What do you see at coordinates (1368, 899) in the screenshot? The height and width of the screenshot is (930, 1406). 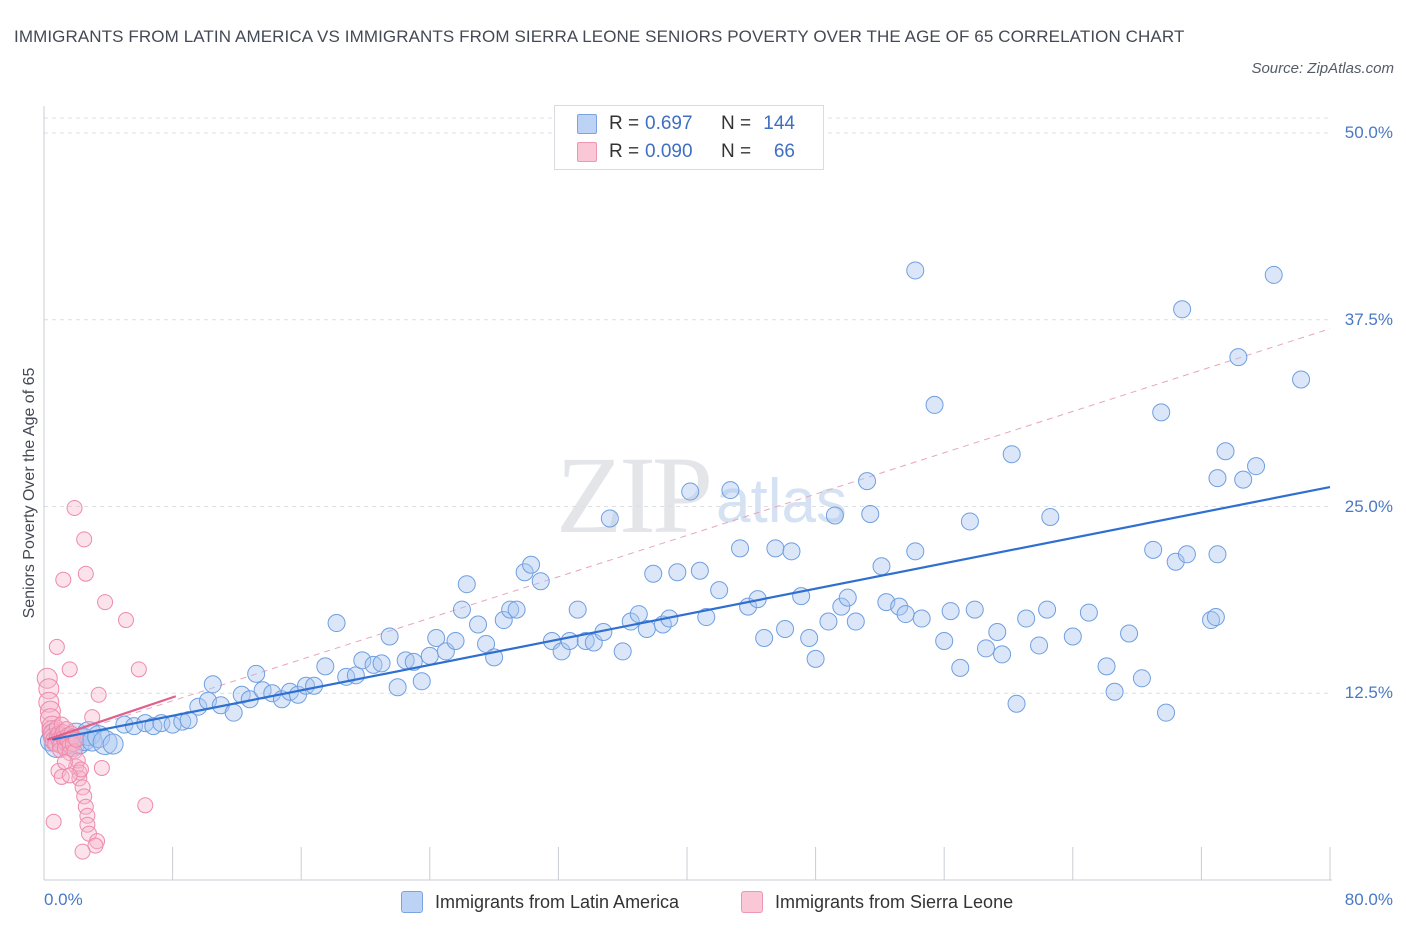 I see `x-tick-label-max: 80.0%` at bounding box center [1368, 899].